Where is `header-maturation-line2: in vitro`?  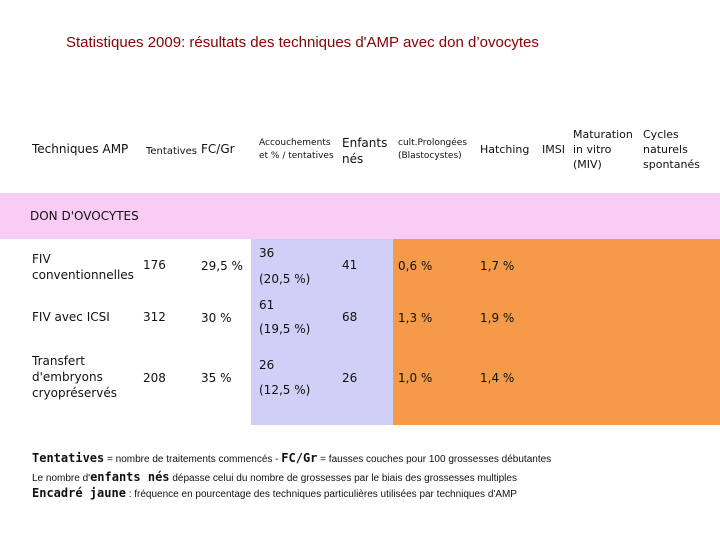
header-maturation-line2: in vitro is located at coordinates (592, 149).